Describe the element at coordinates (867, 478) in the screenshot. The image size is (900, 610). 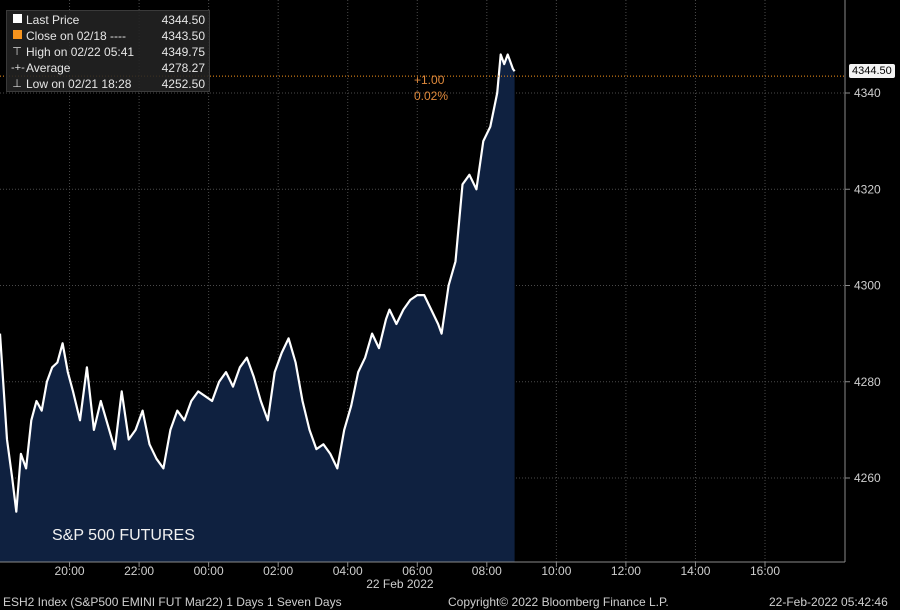
I see `y-tick-label: 4260` at that location.